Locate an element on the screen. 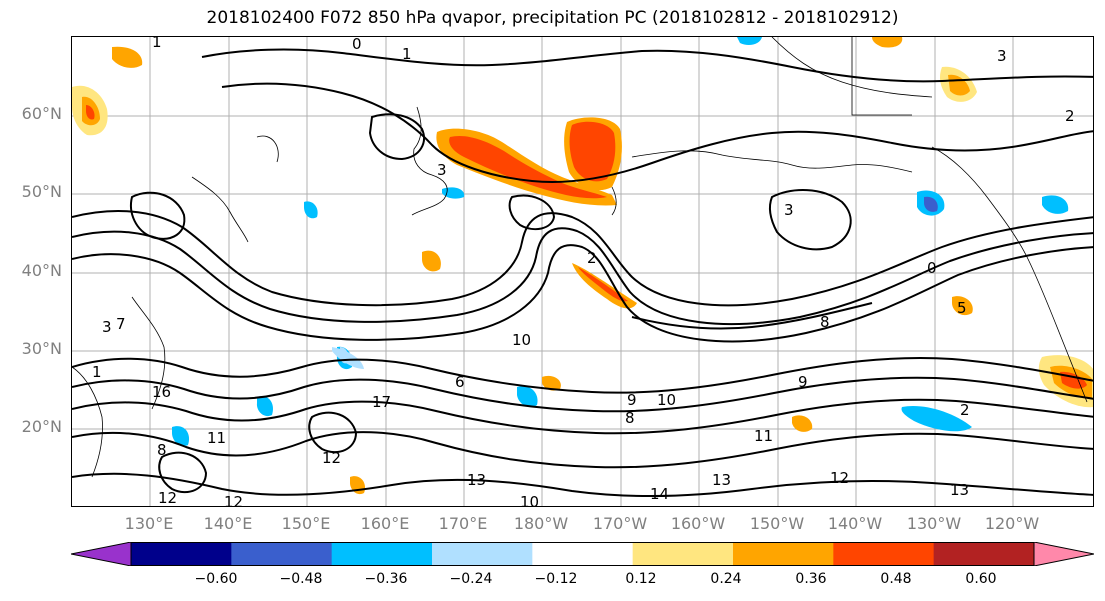 Image resolution: width=1105 pixels, height=601 pixels. lon-label-140w: 140°W is located at coordinates (855, 523).